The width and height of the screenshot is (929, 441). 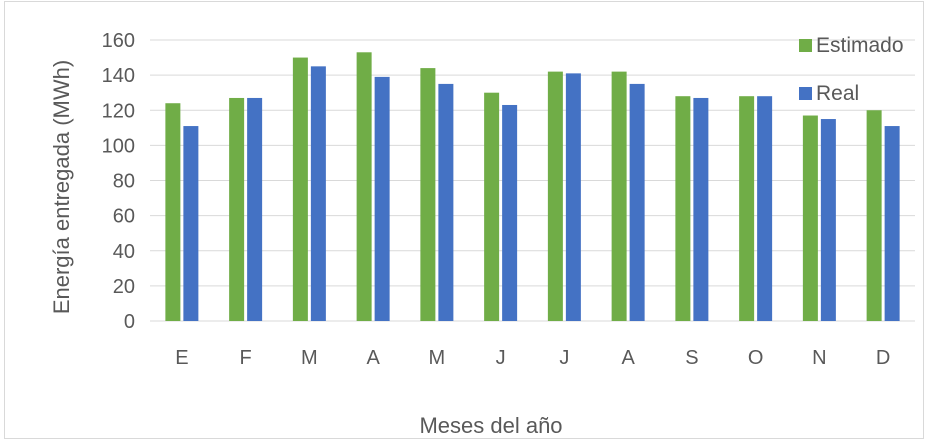 I want to click on legend-swatch-real, so click(x=805, y=93).